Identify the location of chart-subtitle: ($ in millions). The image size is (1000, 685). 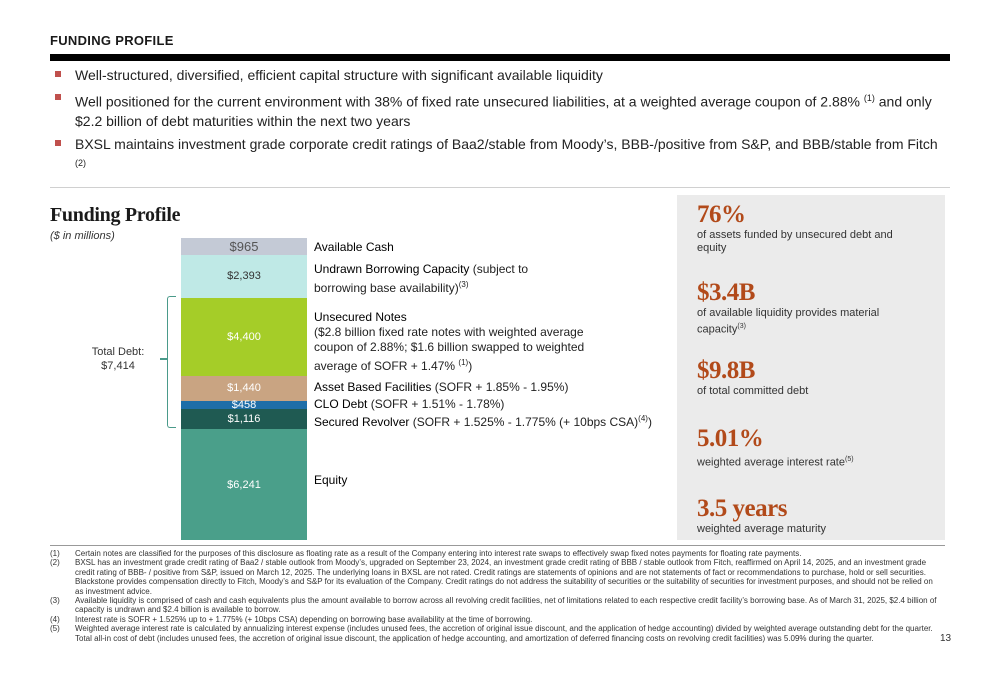
(82, 236).